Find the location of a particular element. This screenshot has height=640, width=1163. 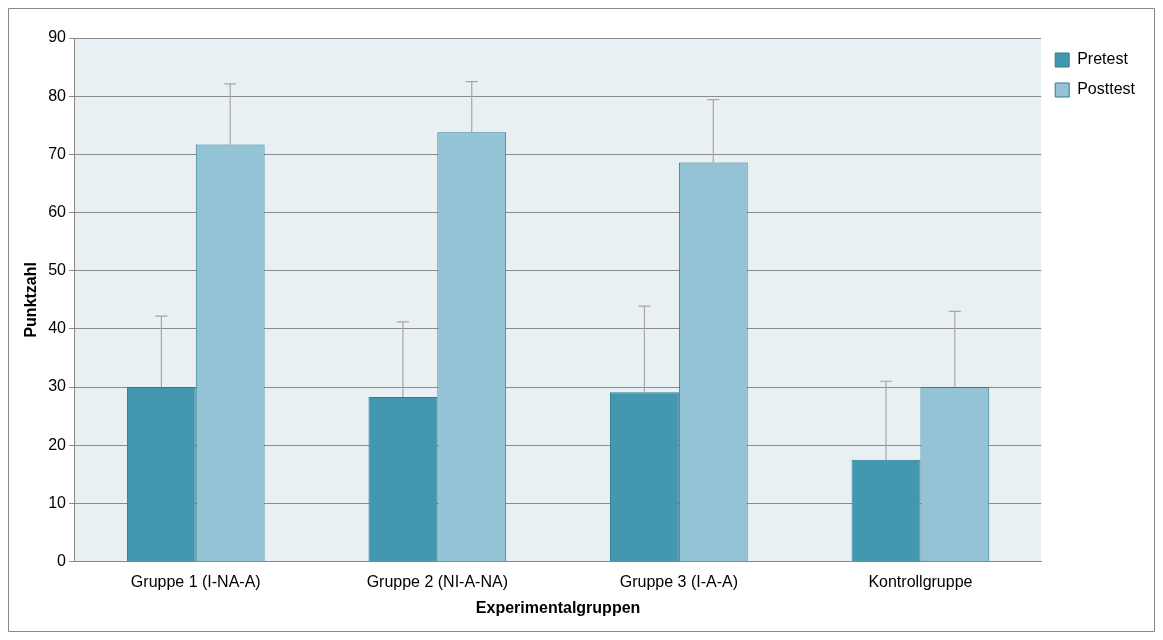

x-axis-title: Experimentalgruppen is located at coordinates (558, 607).